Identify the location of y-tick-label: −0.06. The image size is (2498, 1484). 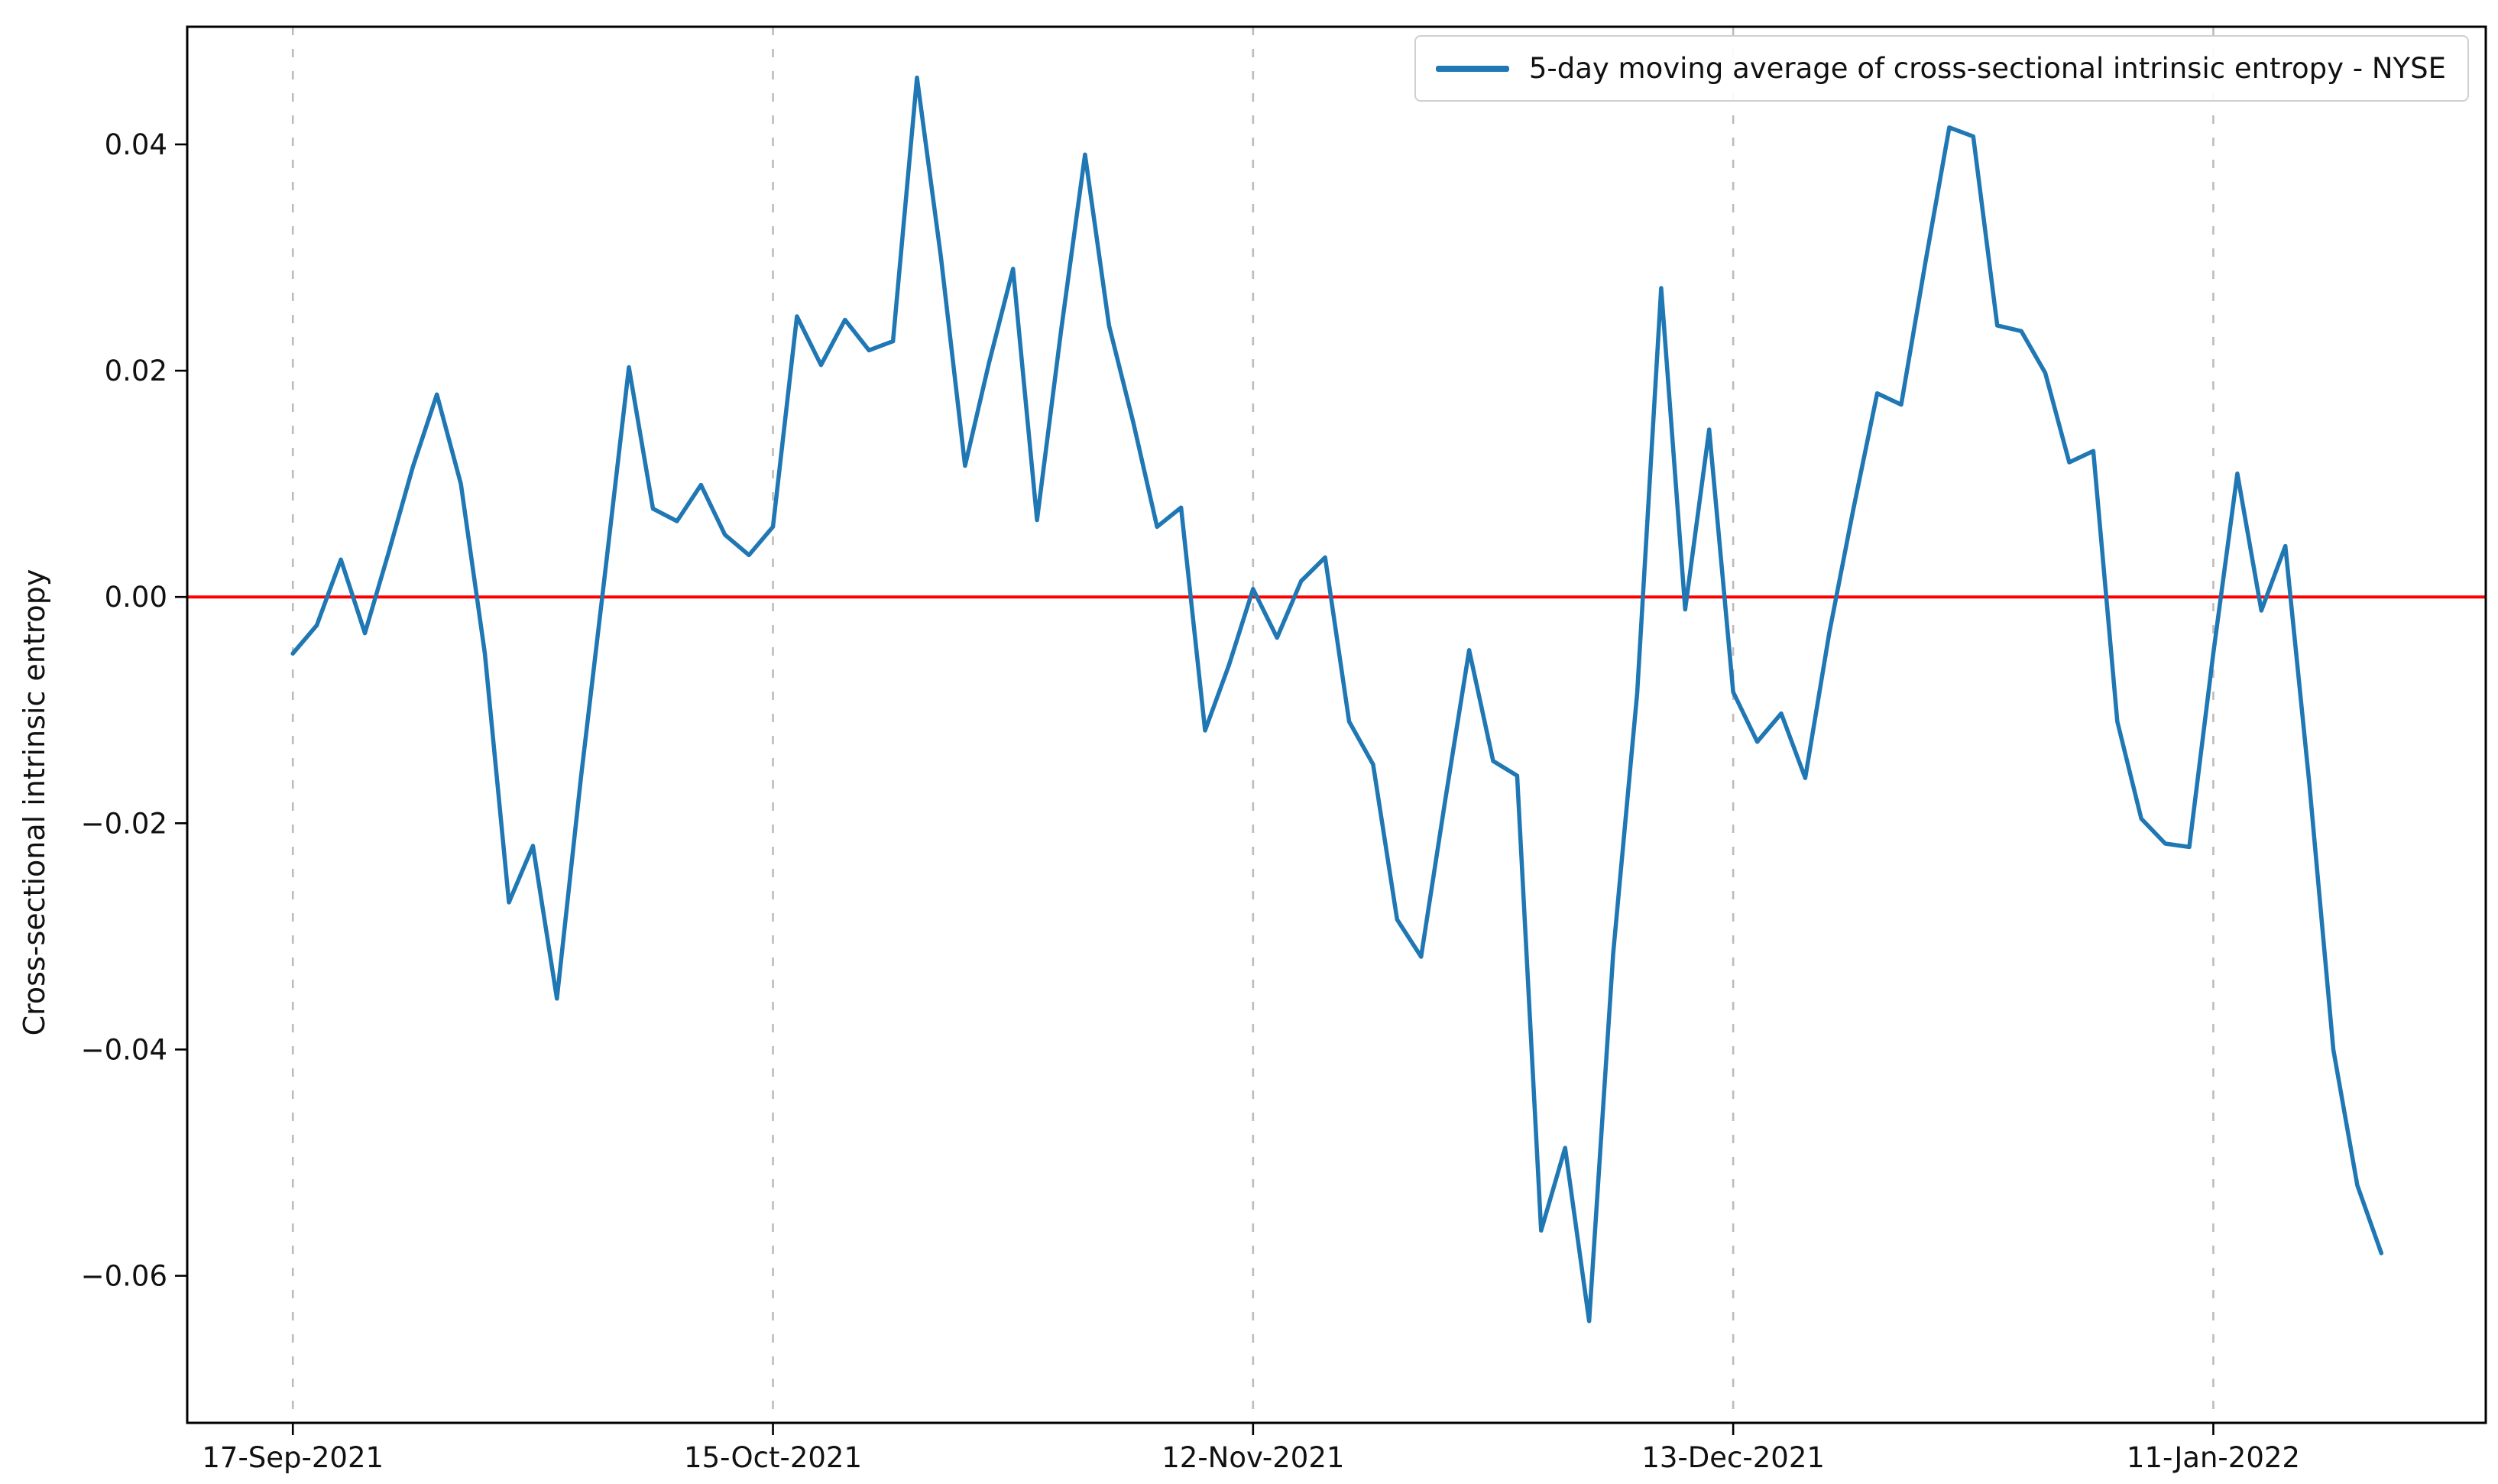
(124, 1277).